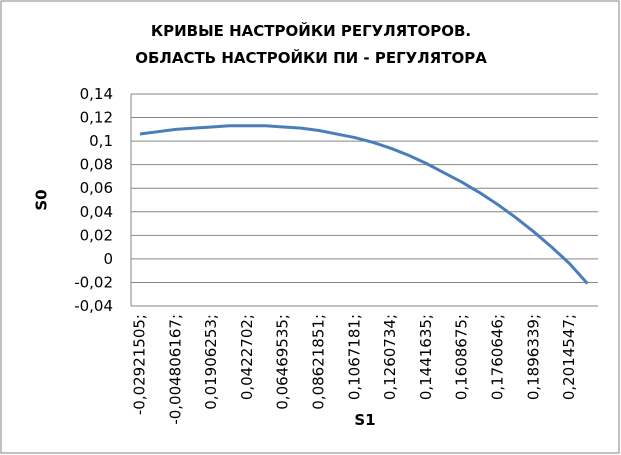 This screenshot has width=621, height=455. I want to click on x-tick-label: 0,1260734;, so click(390, 357).